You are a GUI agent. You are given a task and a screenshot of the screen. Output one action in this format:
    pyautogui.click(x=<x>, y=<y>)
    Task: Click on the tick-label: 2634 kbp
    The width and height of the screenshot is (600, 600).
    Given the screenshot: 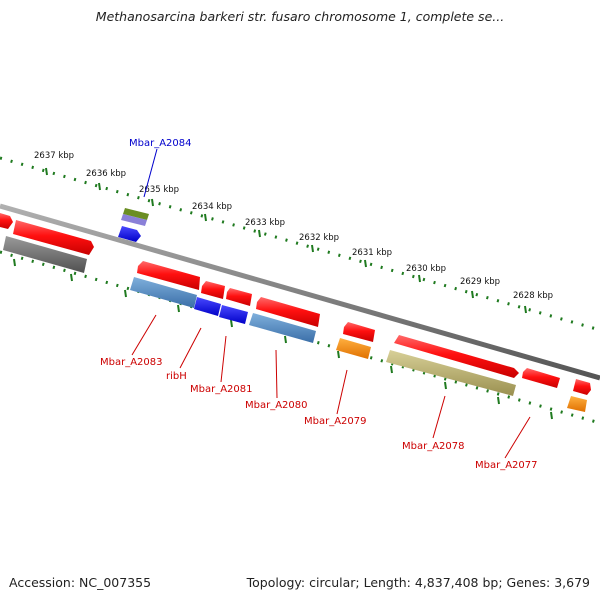 What is the action you would take?
    pyautogui.click(x=212, y=207)
    